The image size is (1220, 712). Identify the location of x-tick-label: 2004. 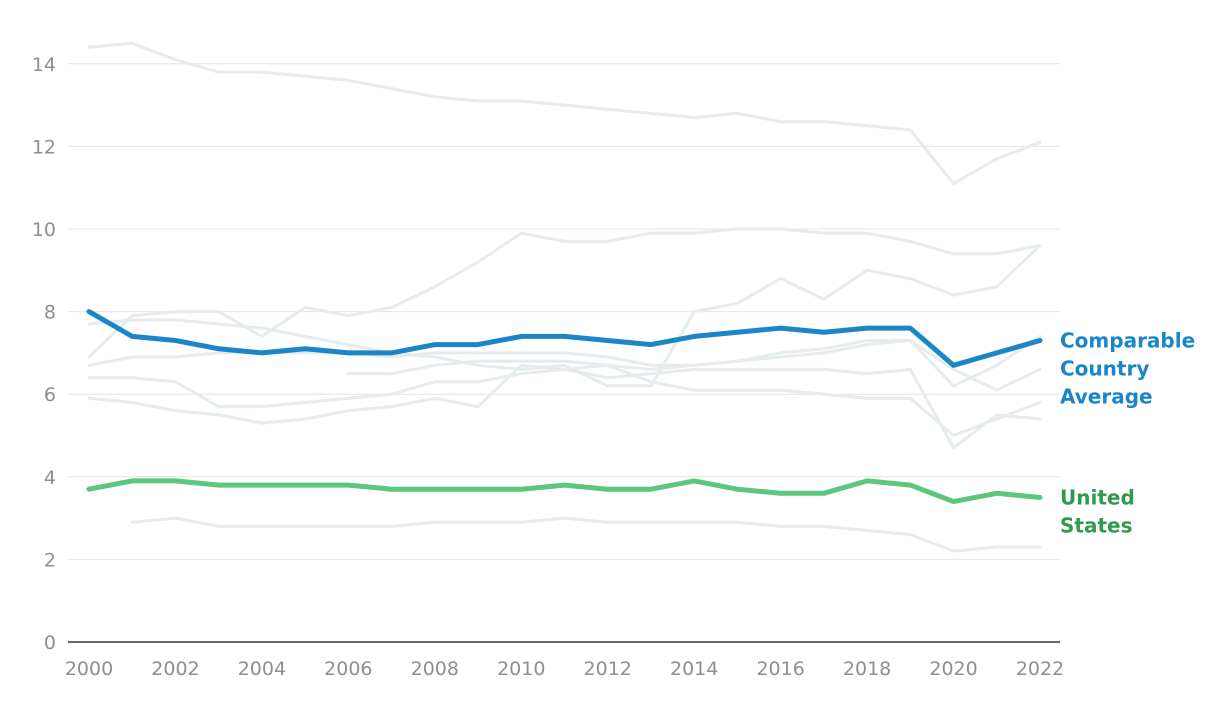
(262, 669).